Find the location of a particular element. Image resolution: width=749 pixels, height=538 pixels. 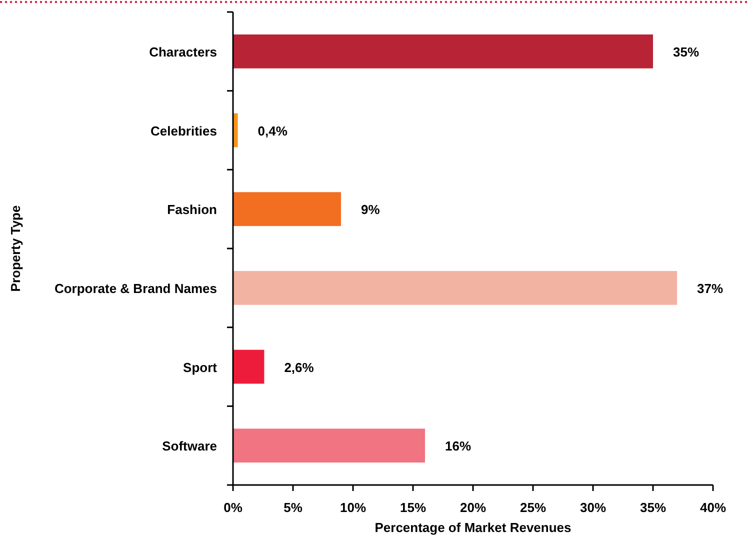

y-tick-label: Fashion is located at coordinates (192, 210).